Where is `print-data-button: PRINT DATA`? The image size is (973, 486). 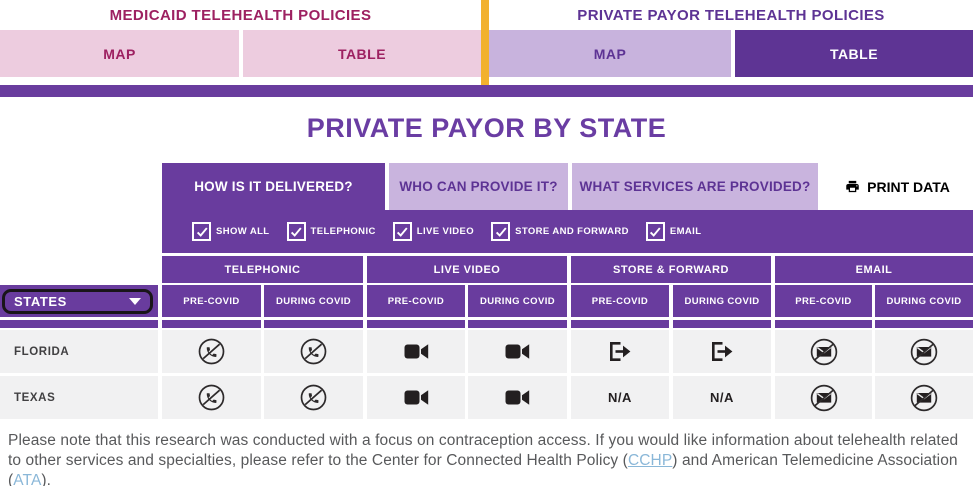 print-data-button: PRINT DATA is located at coordinates (897, 186).